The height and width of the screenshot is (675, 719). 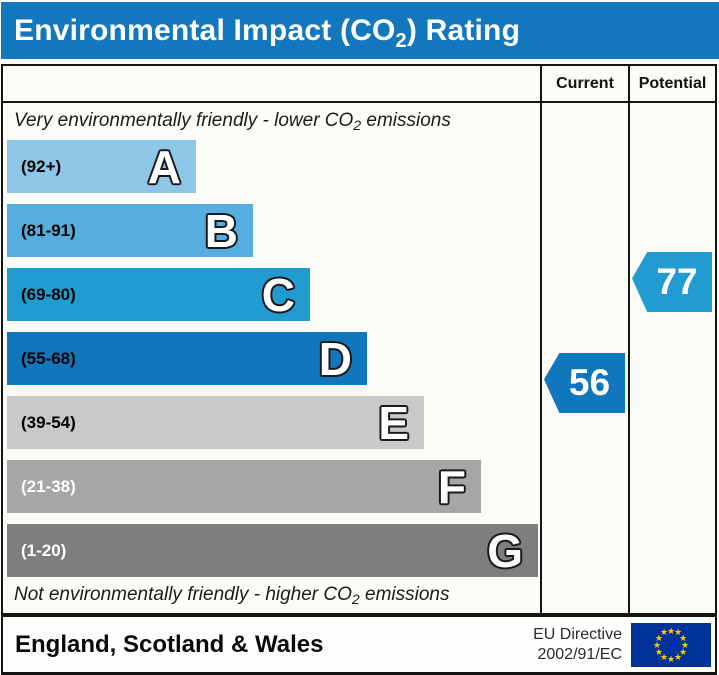 I want to click on potential-marker: 77, so click(x=672, y=282).